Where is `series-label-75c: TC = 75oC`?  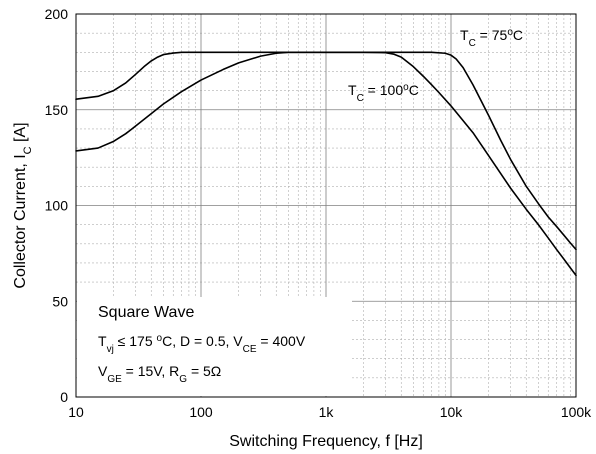
series-label-75c: TC = 75oC is located at coordinates (491, 38).